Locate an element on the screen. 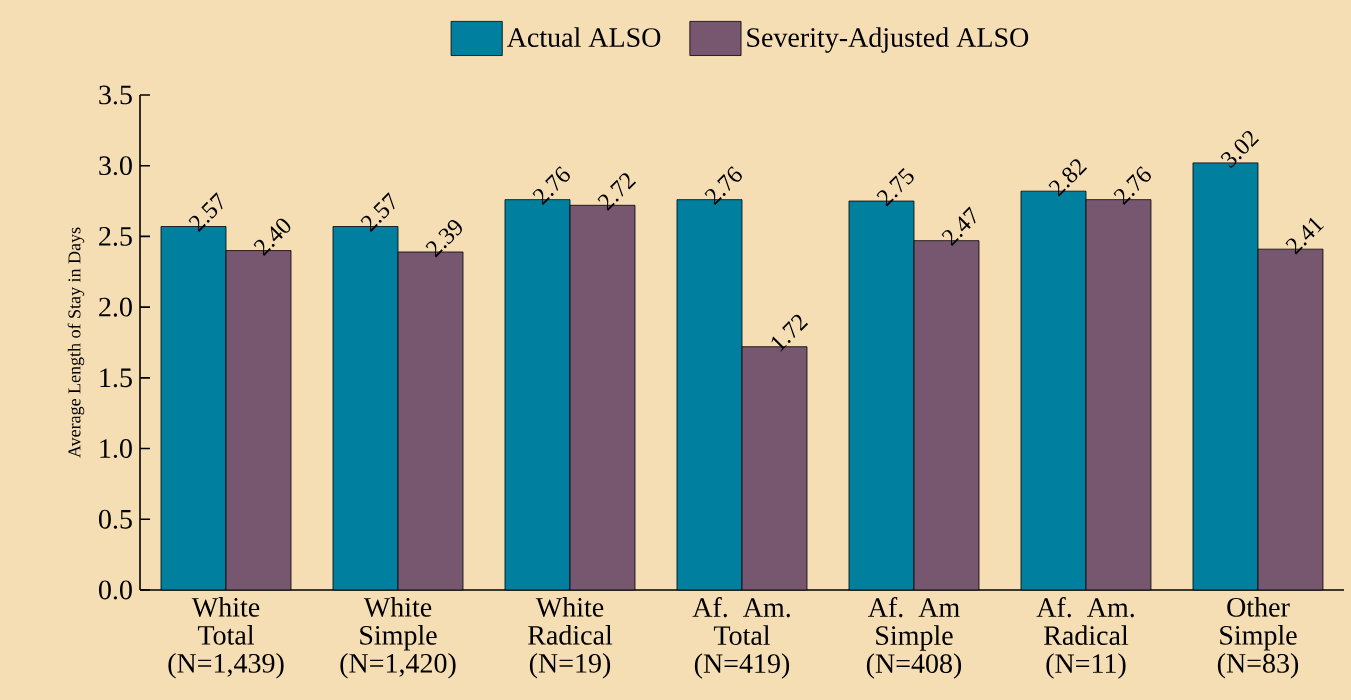  x-tick-label: Af. Am. Radical (N=11) is located at coordinates (1085, 638).